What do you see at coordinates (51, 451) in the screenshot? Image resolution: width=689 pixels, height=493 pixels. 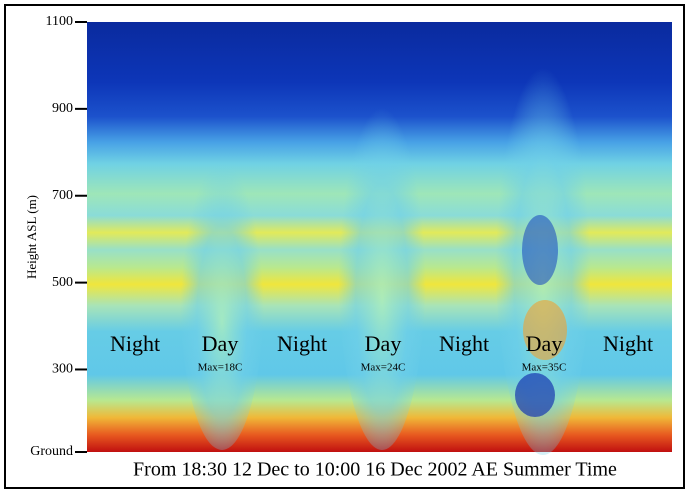 I see `y-tick-label: Ground` at bounding box center [51, 451].